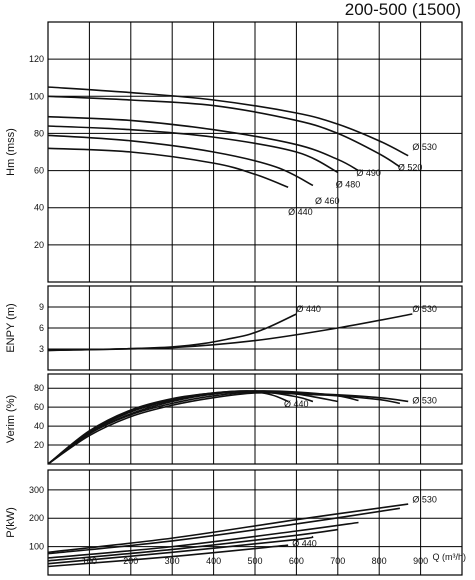 The width and height of the screenshot is (475, 580). What do you see at coordinates (36, 518) in the screenshot?
I see `y-tick-label: 200` at bounding box center [36, 518].